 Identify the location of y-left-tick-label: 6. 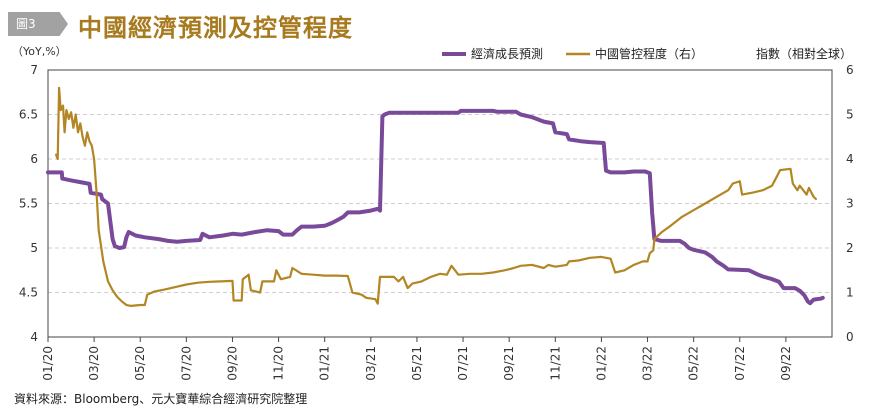
(34, 159).